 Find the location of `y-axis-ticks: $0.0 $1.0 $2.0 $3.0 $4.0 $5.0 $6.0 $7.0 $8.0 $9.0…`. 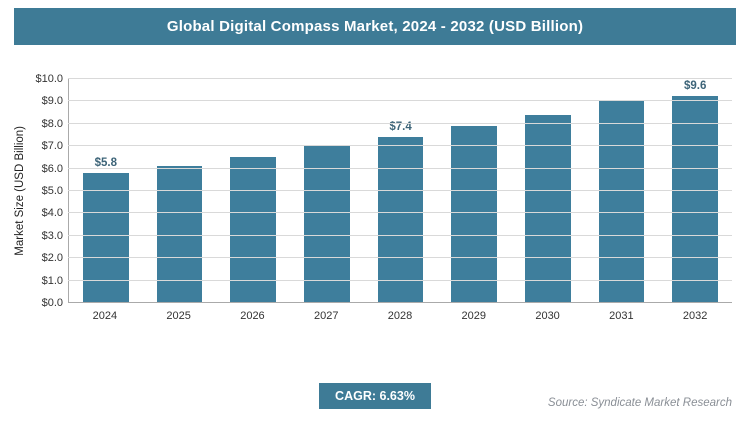

y-axis-ticks: $0.0 $1.0 $2.0 $3.0 $4.0 $5.0 $6.0 $7.0 $8.0 $9.0… is located at coordinates (49, 191).